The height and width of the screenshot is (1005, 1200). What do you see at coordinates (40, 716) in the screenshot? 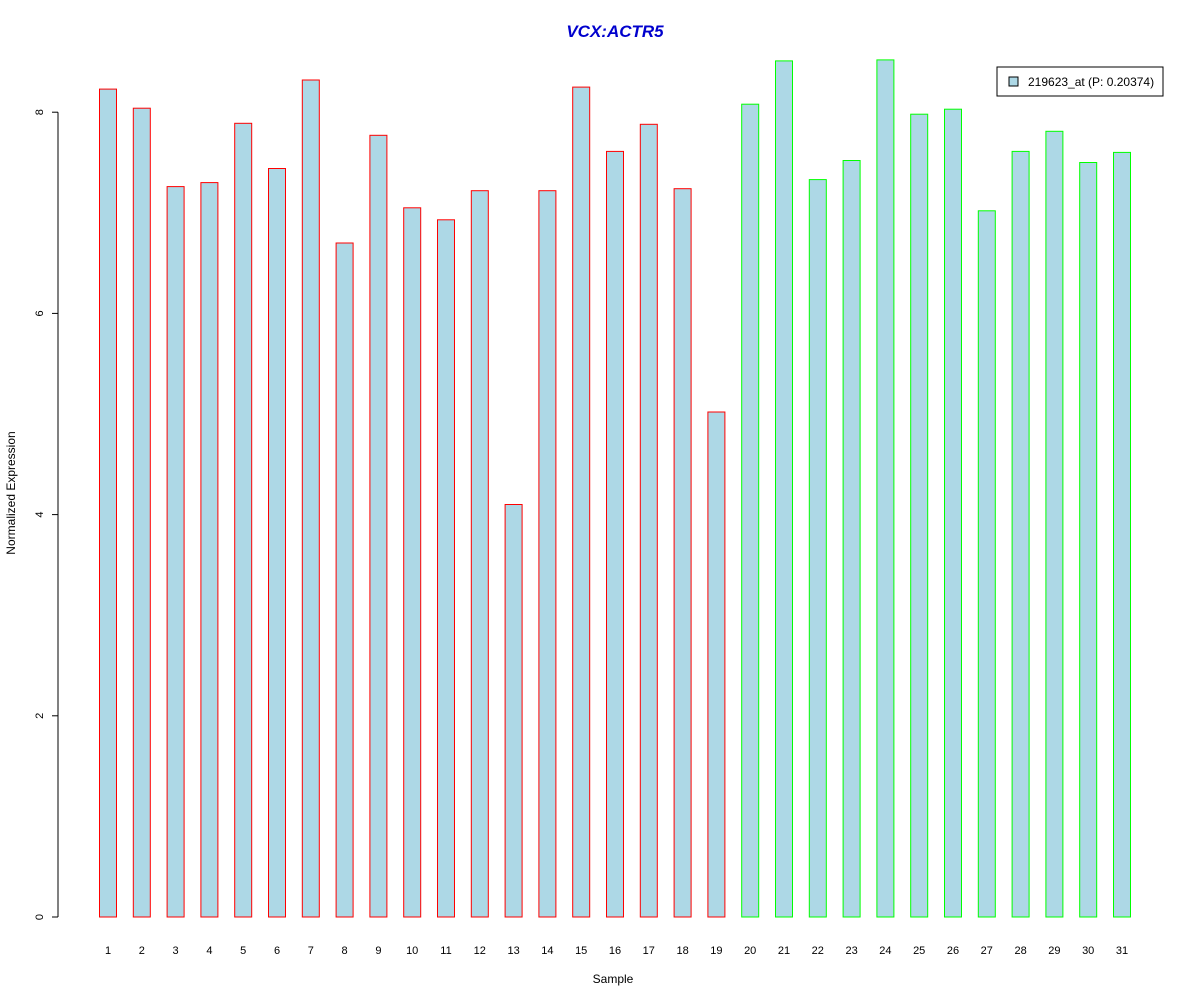
I see `y-tick-label: 2` at bounding box center [40, 716].